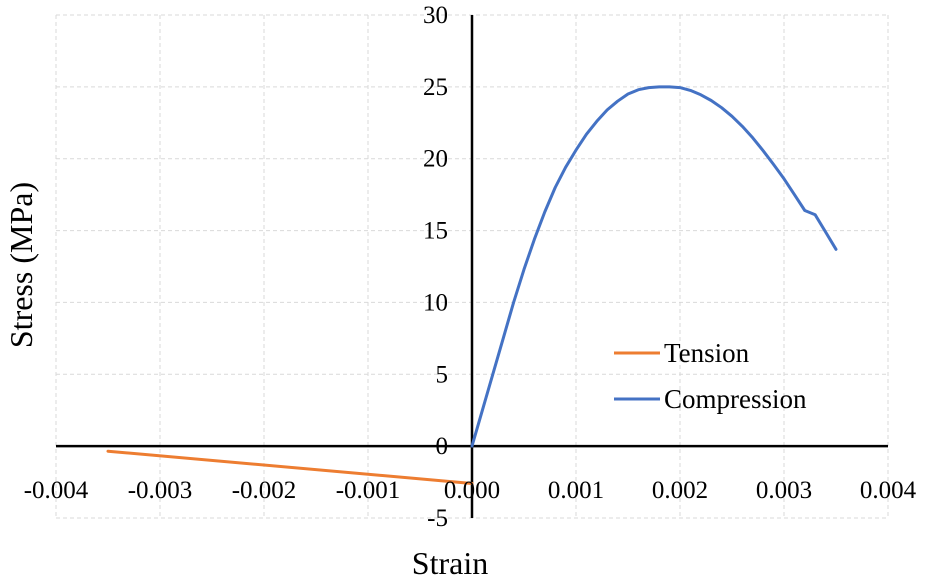 The height and width of the screenshot is (581, 925). What do you see at coordinates (888, 490) in the screenshot?
I see `x-tick-label: 0.004` at bounding box center [888, 490].